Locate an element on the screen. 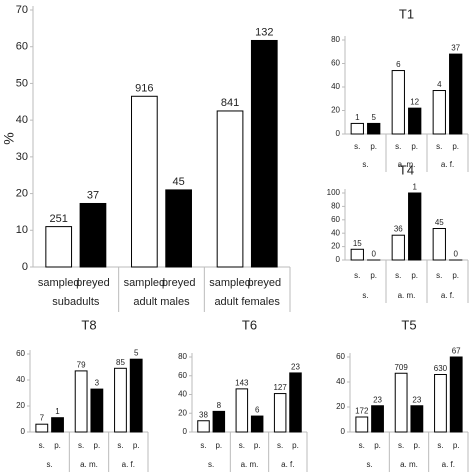  count-label: 79 is located at coordinates (81, 364).